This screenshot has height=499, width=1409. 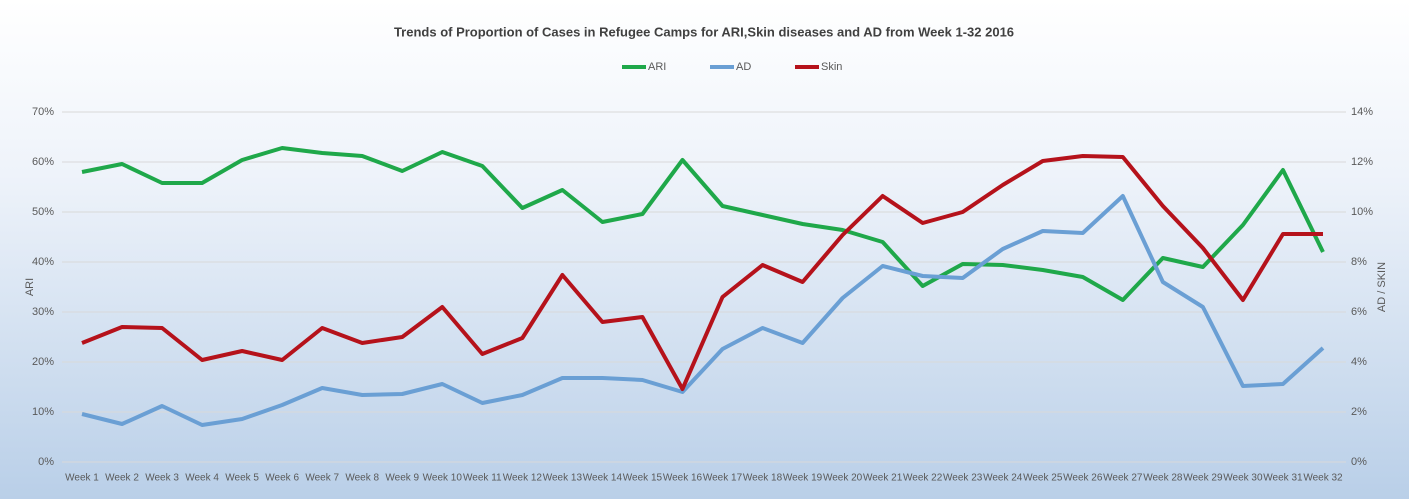 I want to click on x-tick-label: Week 32, so click(x=1323, y=478).